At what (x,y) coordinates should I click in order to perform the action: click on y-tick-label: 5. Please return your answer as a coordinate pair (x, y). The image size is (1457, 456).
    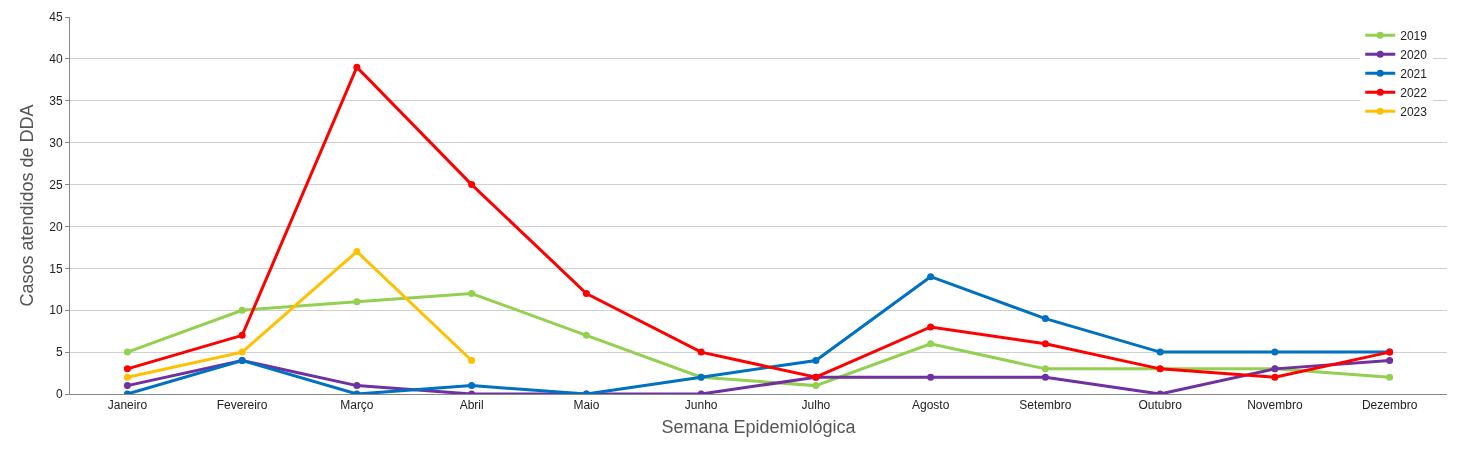
    Looking at the image, I should click on (59, 352).